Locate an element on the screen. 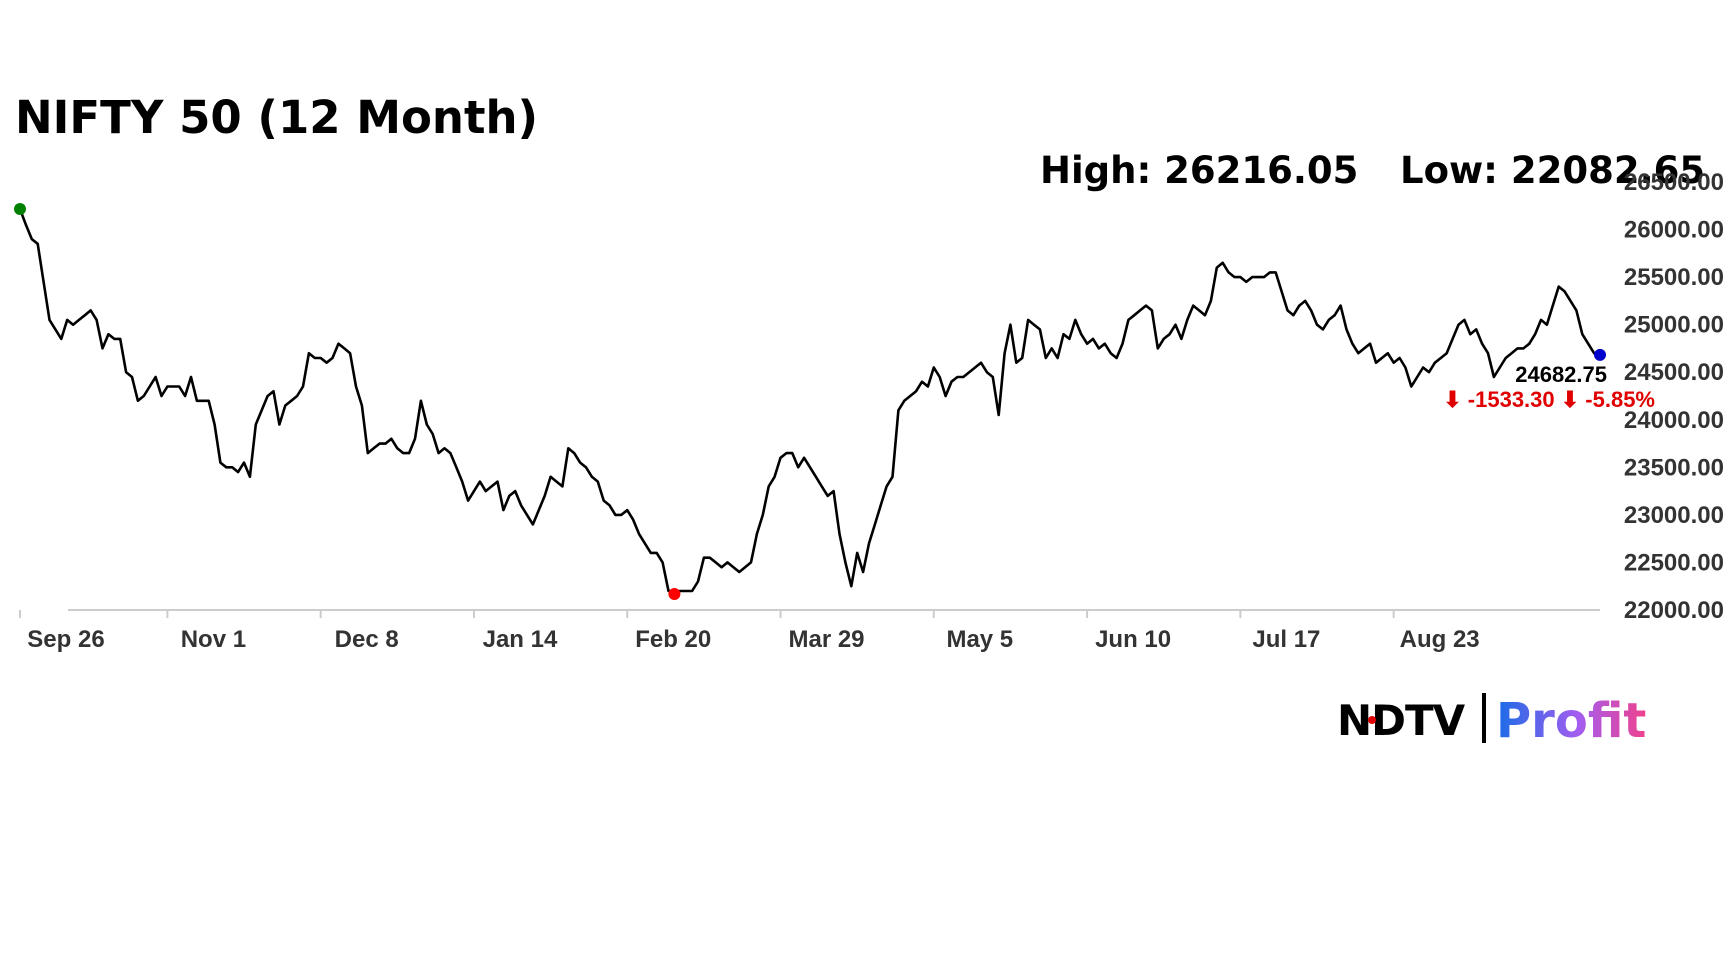 The height and width of the screenshot is (972, 1728). ndtv-logo-text: NDTV is located at coordinates (1401, 720).